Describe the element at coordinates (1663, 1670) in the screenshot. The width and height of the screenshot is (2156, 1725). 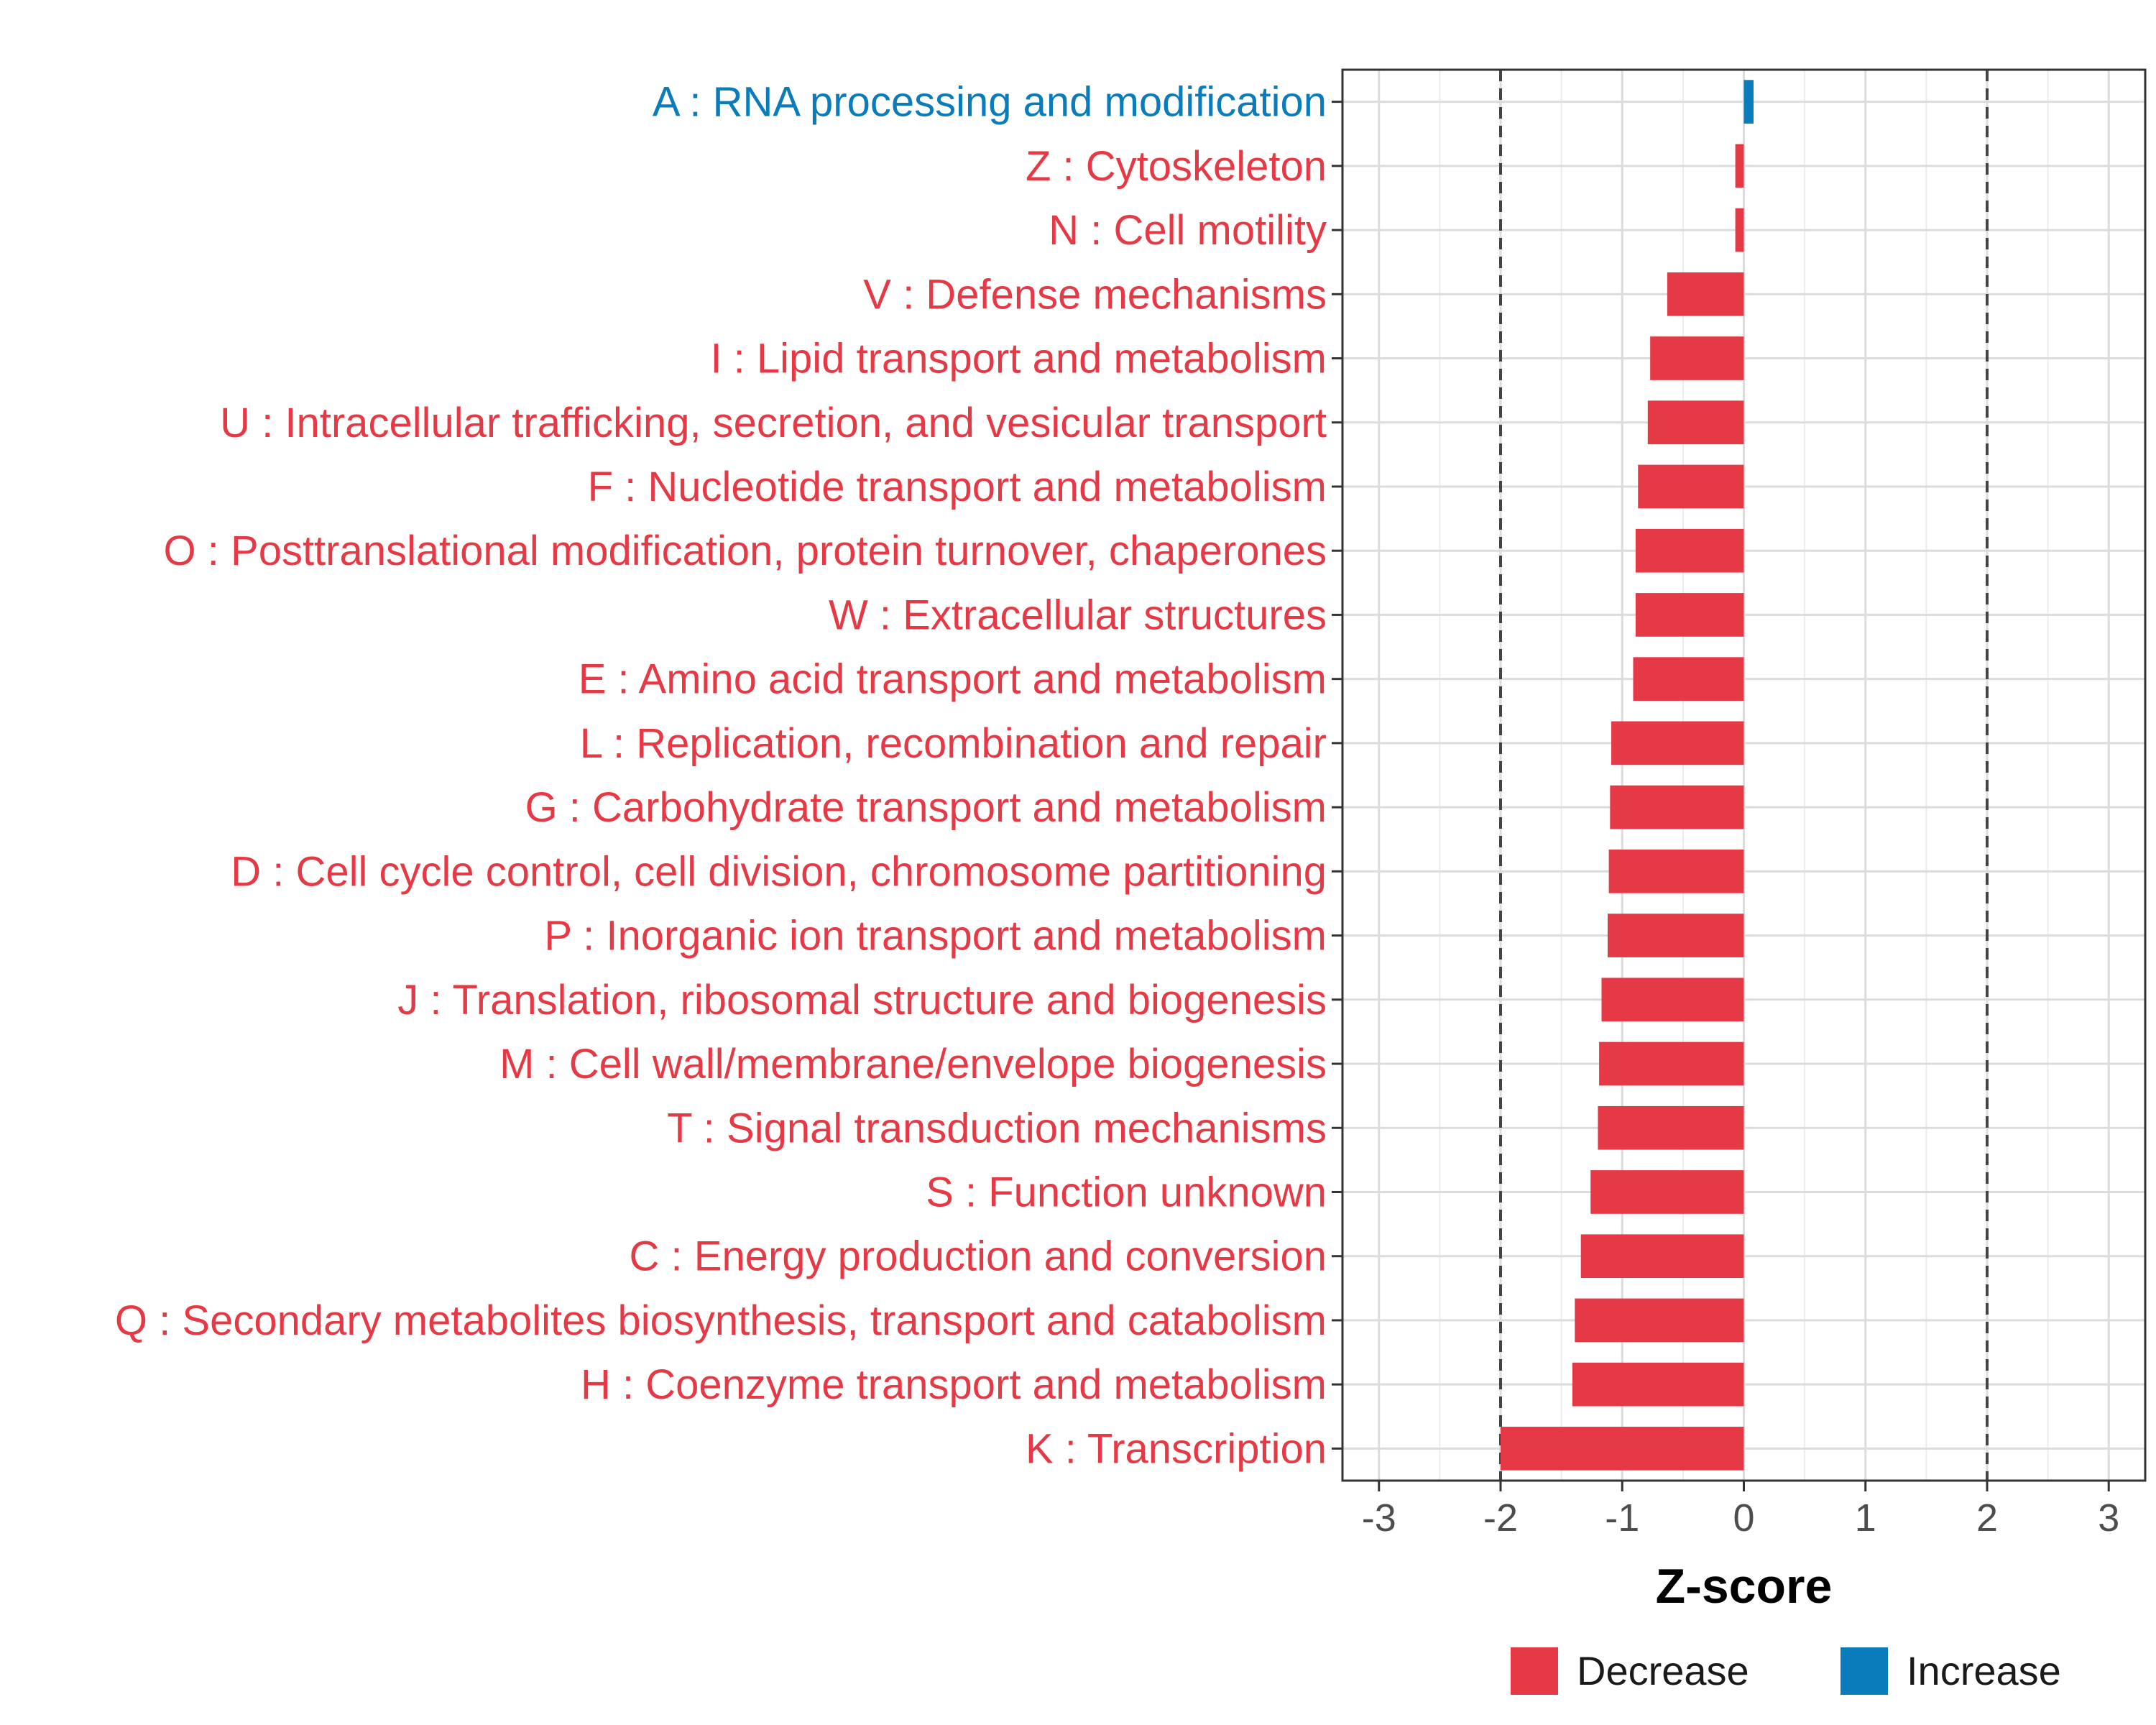
I see `legend-label: Decrease` at that location.